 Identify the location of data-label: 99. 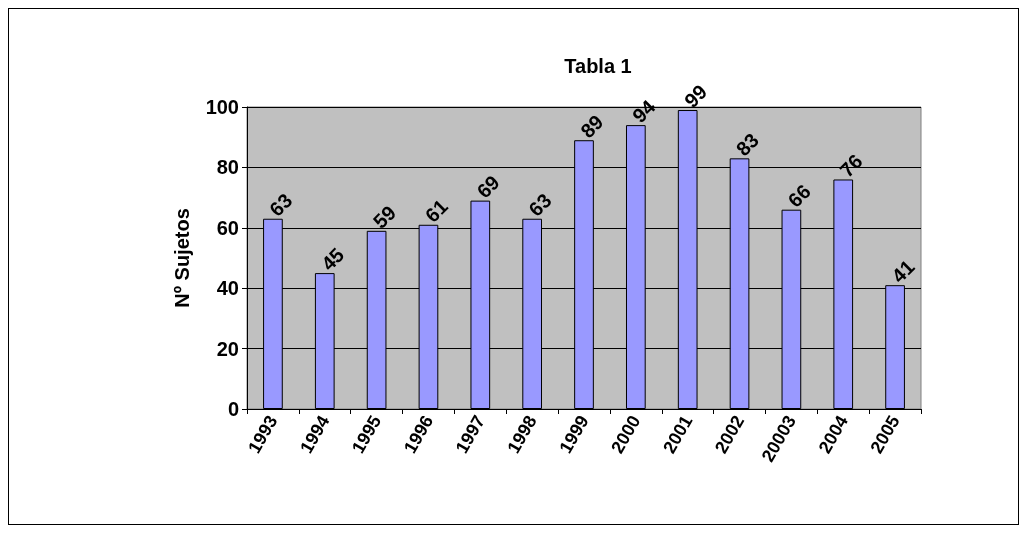
(695, 96).